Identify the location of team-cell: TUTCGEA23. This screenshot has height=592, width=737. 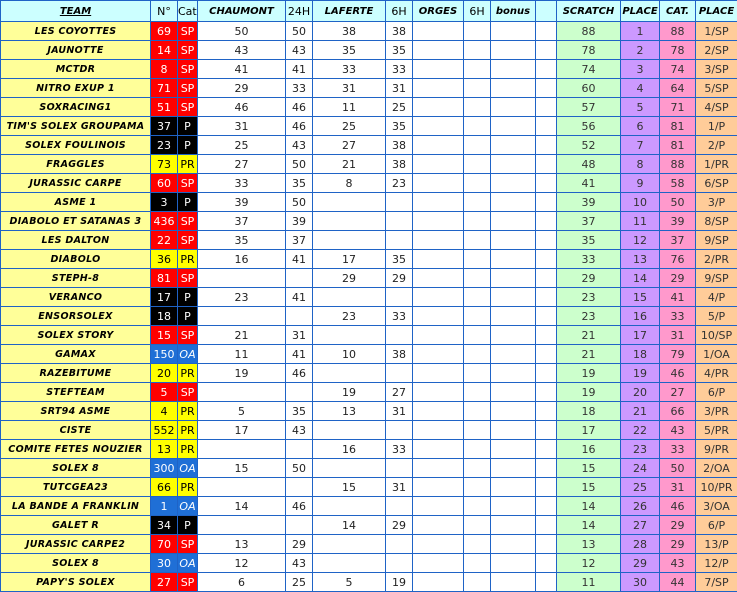
(76, 487).